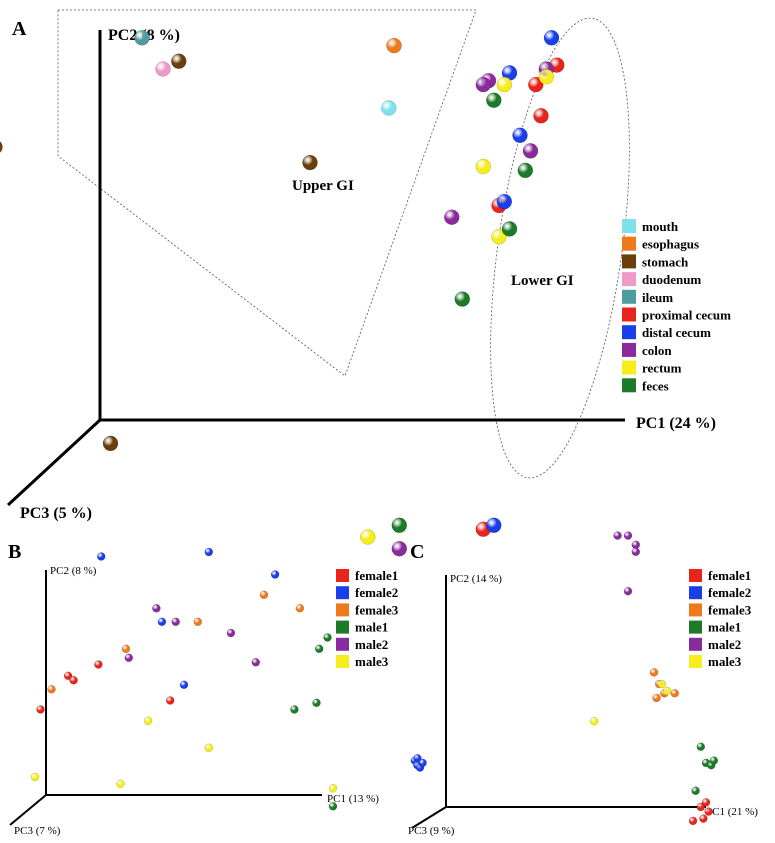 The height and width of the screenshot is (843, 775). Describe the element at coordinates (476, 579) in the screenshot. I see `pc2-label-c: PC2 (14 %)` at that location.